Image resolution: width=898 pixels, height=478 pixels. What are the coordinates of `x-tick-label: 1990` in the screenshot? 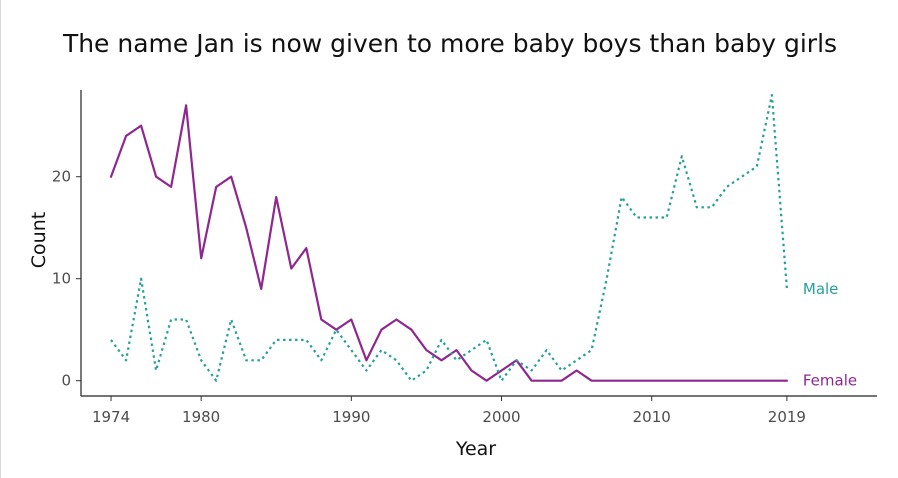 It's located at (351, 417).